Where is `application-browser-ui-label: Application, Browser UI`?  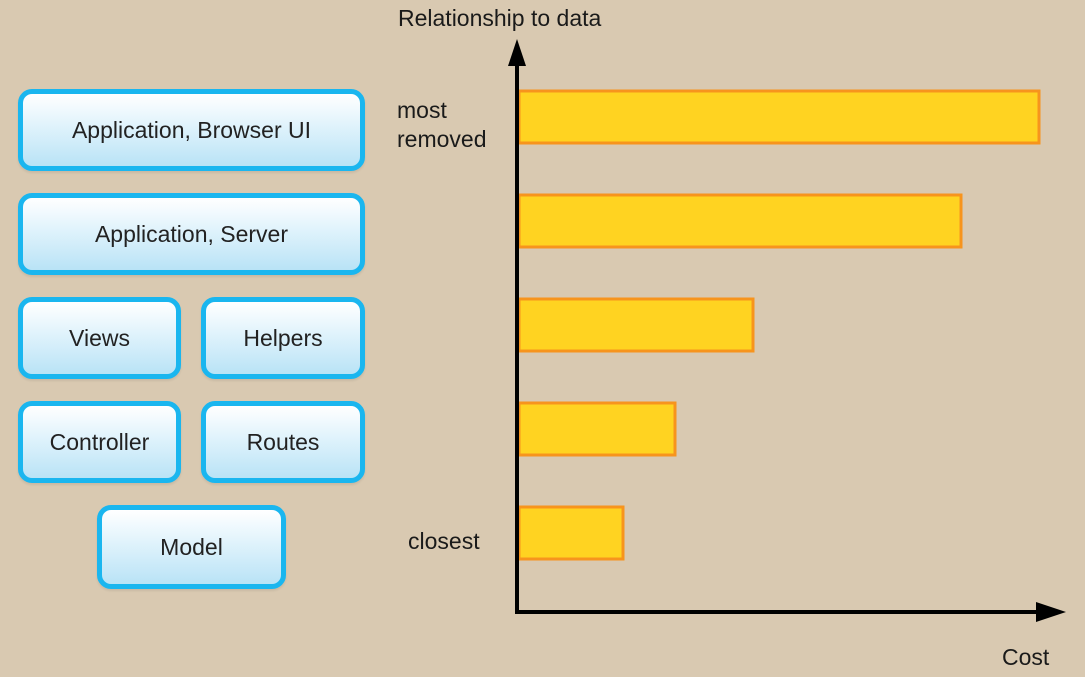 application-browser-ui-label: Application, Browser UI is located at coordinates (191, 129).